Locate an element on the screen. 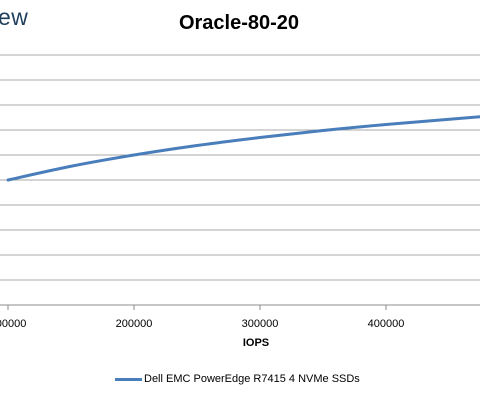  legend-label: Dell EMC PowerEdge R7415 4 NVMe SSDs is located at coordinates (252, 379).